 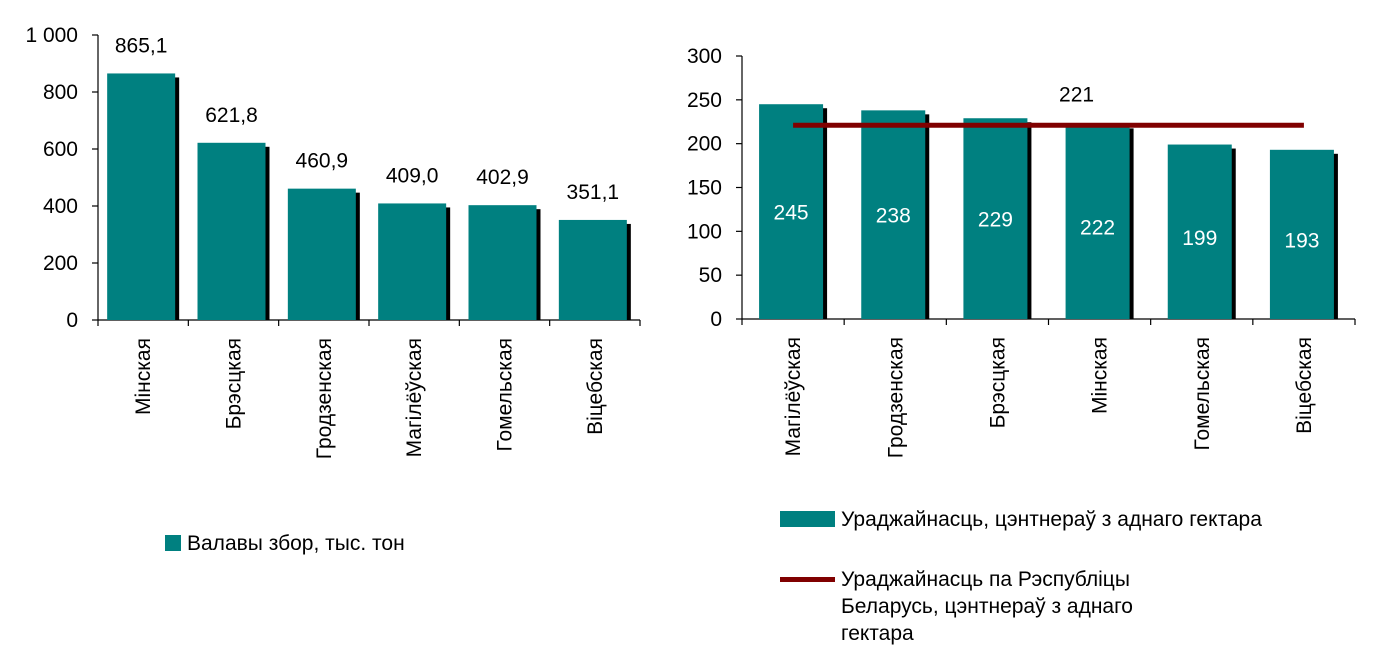 What do you see at coordinates (414, 397) in the screenshot?
I see `left-category-label: Магілёўская` at bounding box center [414, 397].